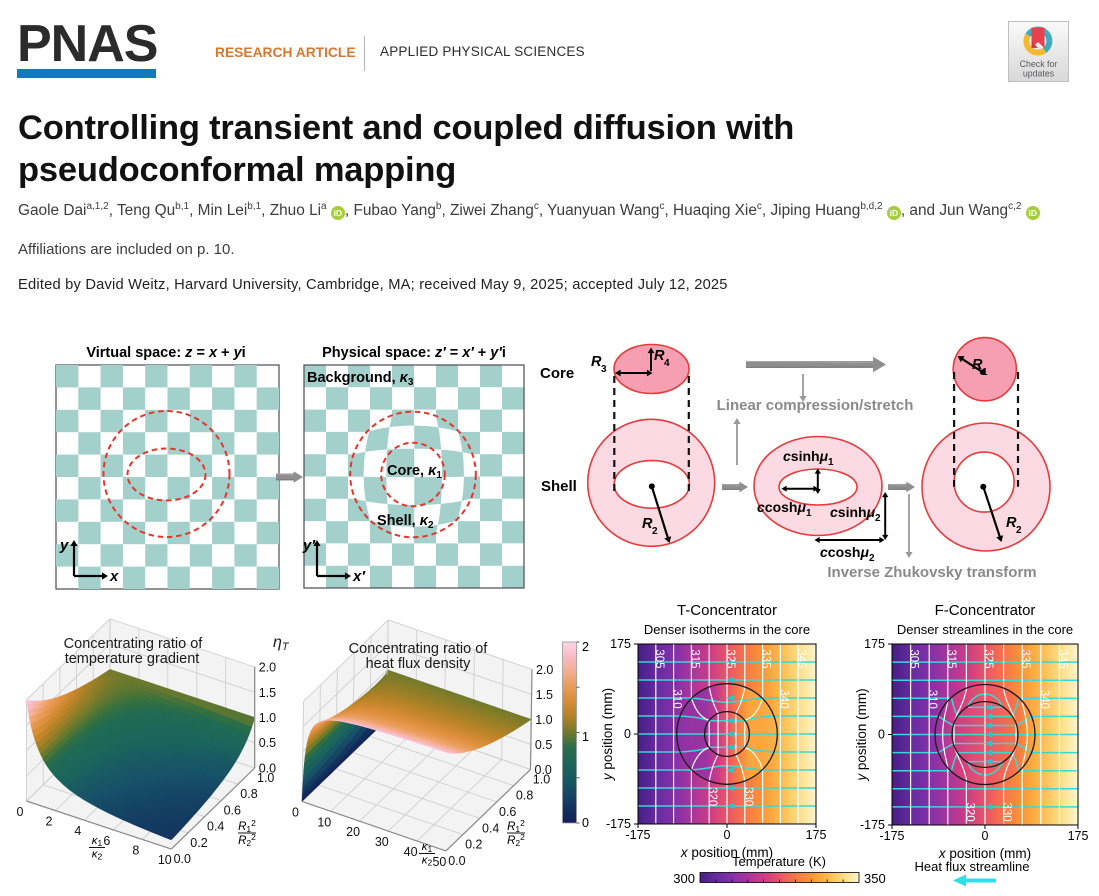 This screenshot has height=896, width=1099. I want to click on svg-text: updates, so click(1039, 73).